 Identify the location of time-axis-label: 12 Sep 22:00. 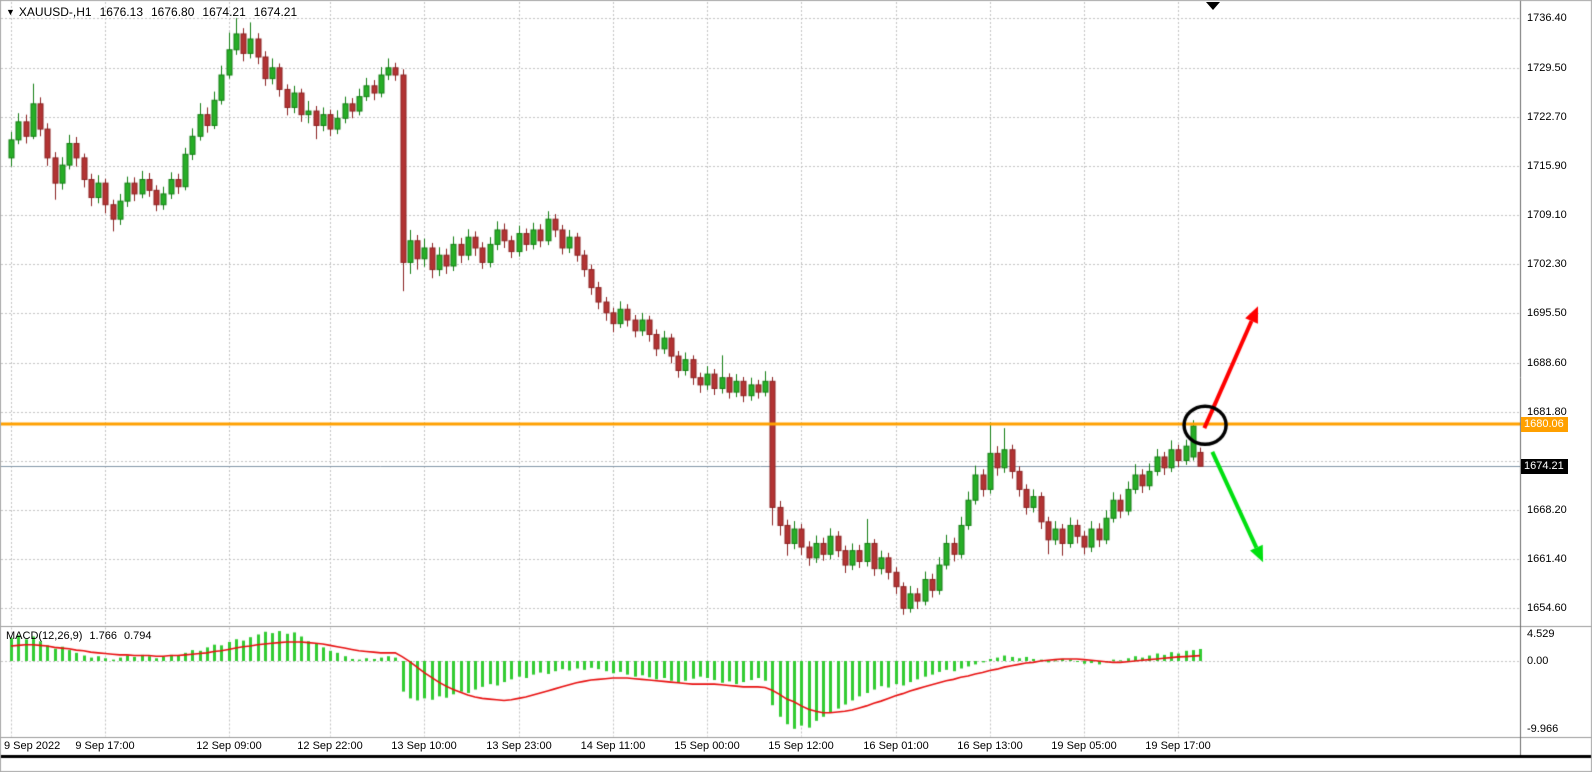
(330, 746).